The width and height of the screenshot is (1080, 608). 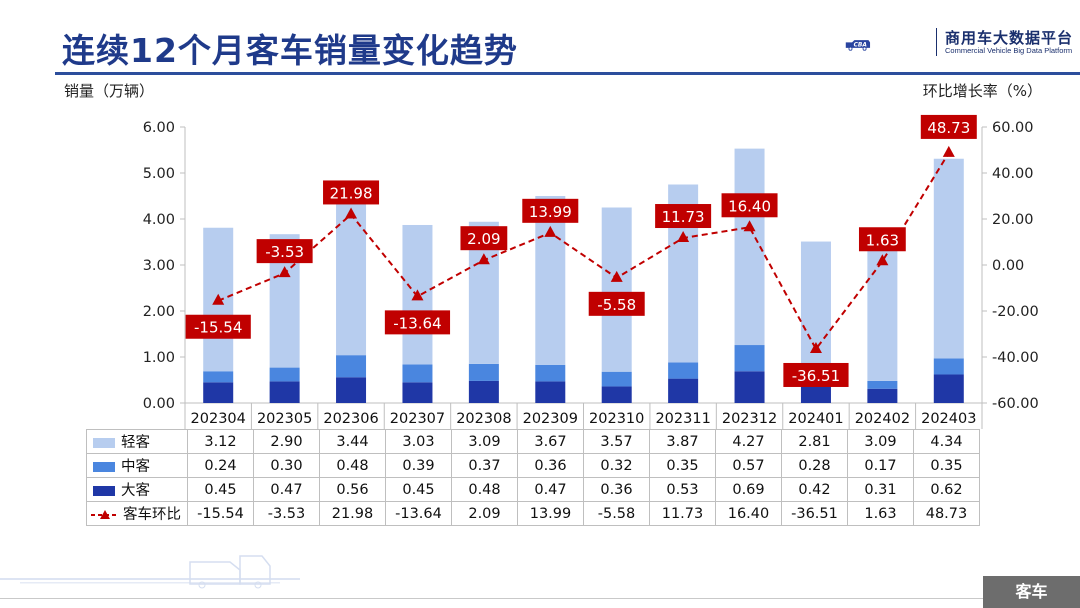 I want to click on table-cell: 48.73, so click(x=946, y=513).